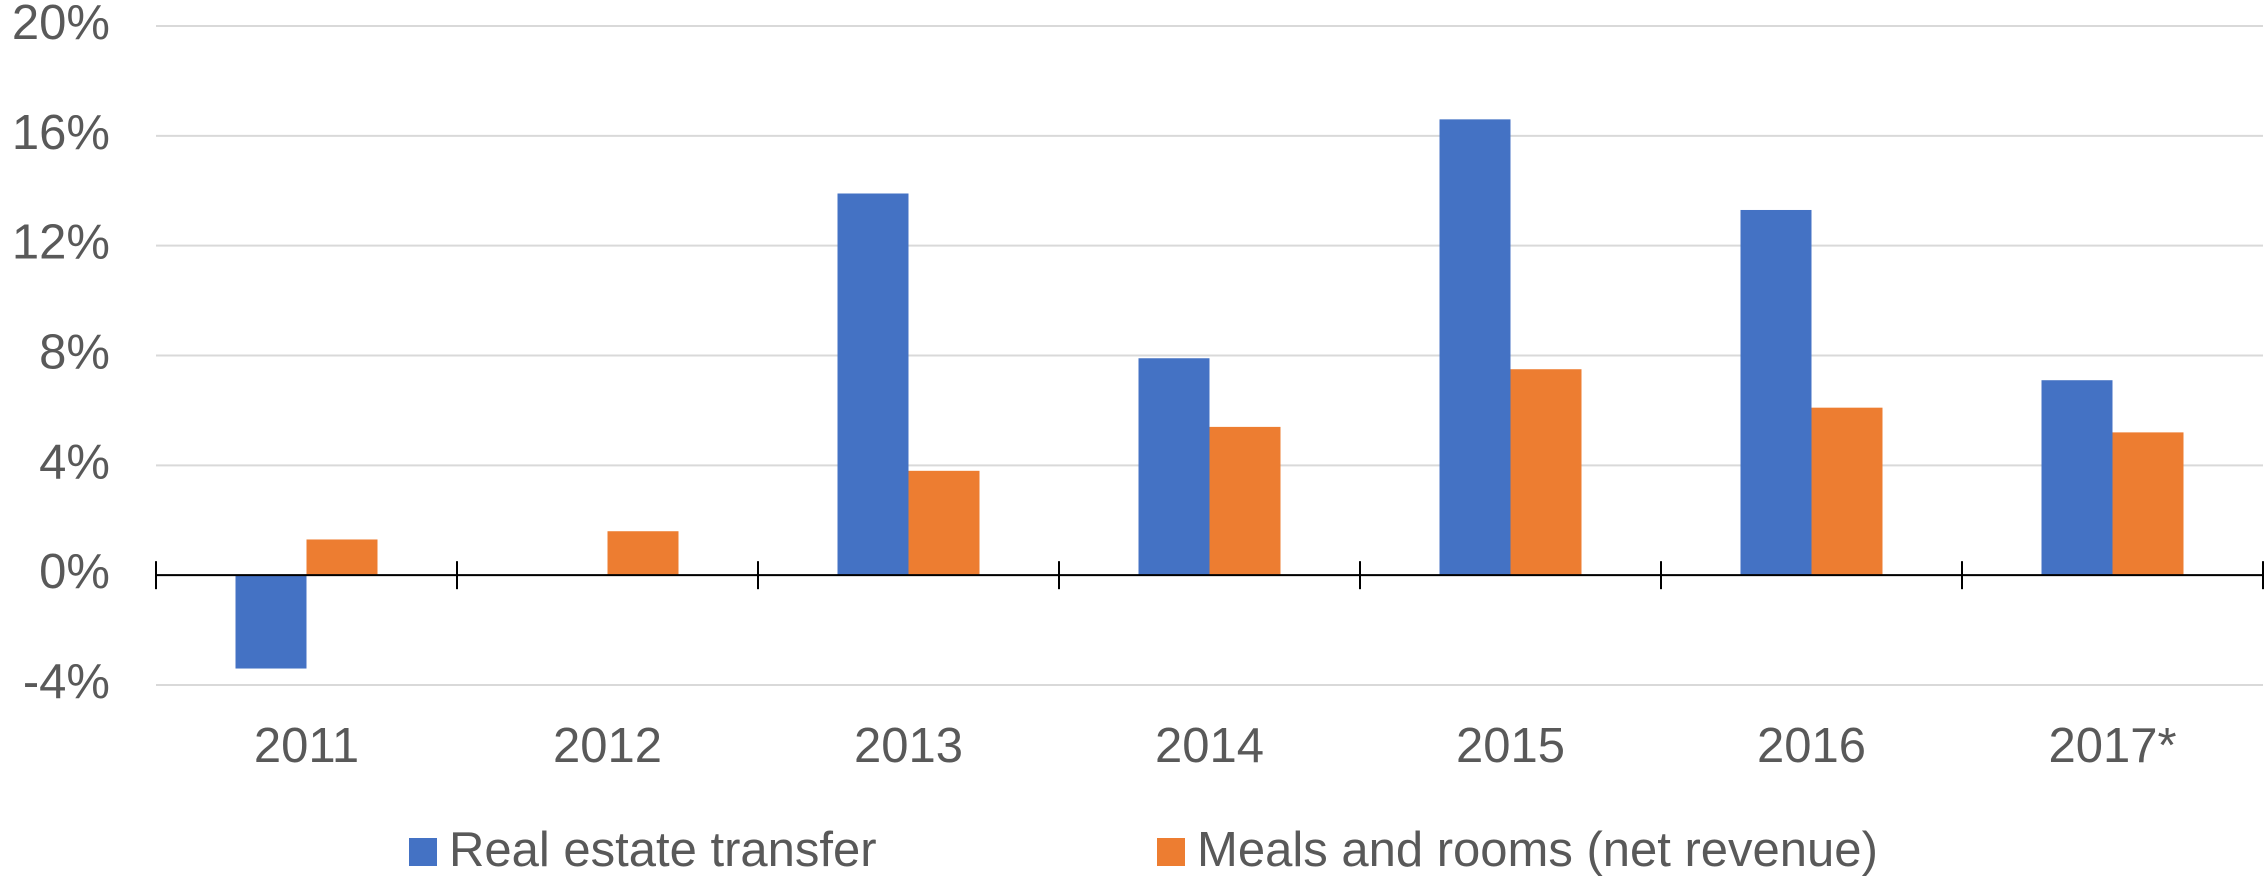 Image resolution: width=2267 pixels, height=882 pixels. Describe the element at coordinates (61, 243) in the screenshot. I see `y-tick-label: 12%` at that location.